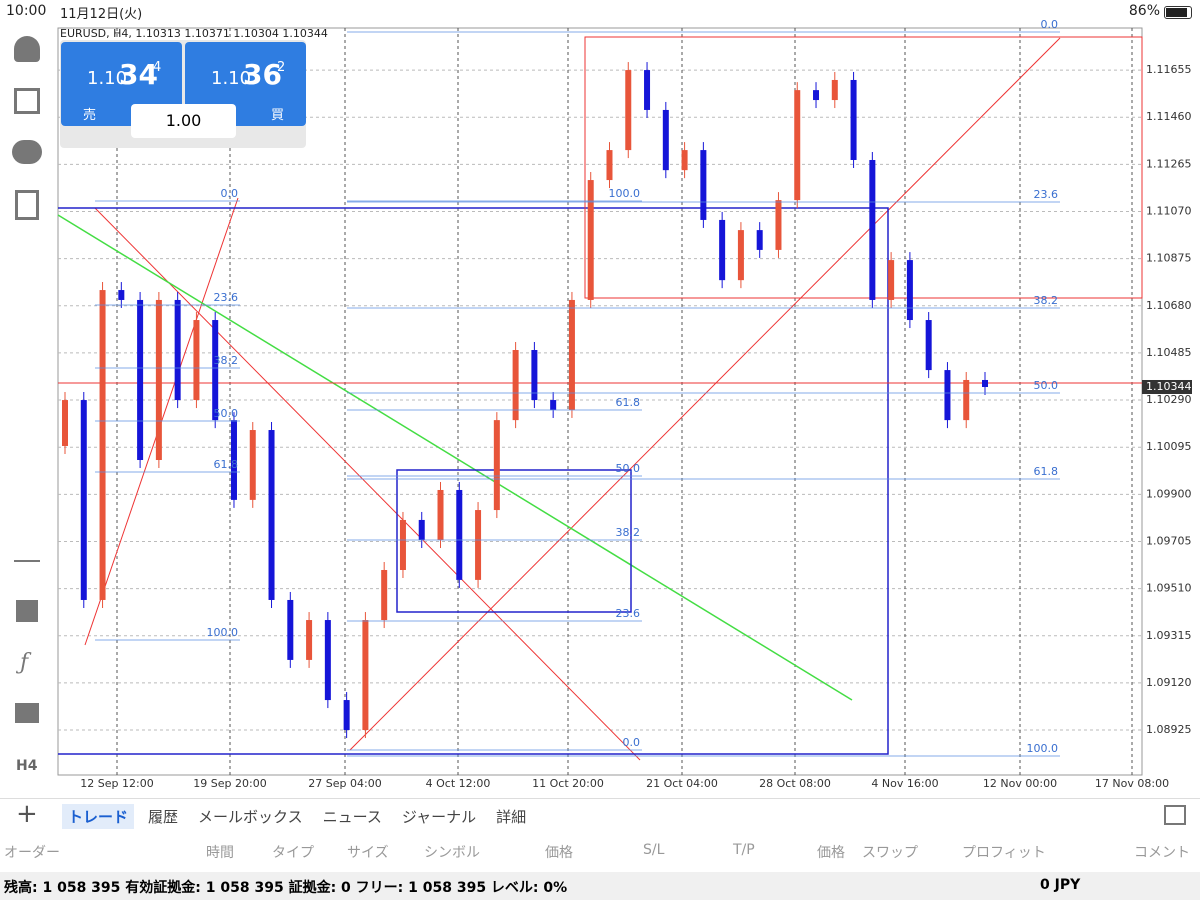 This screenshot has width=1200, height=900. I want to click on x-tick-label: 4 Nov 16:00, so click(904, 783).